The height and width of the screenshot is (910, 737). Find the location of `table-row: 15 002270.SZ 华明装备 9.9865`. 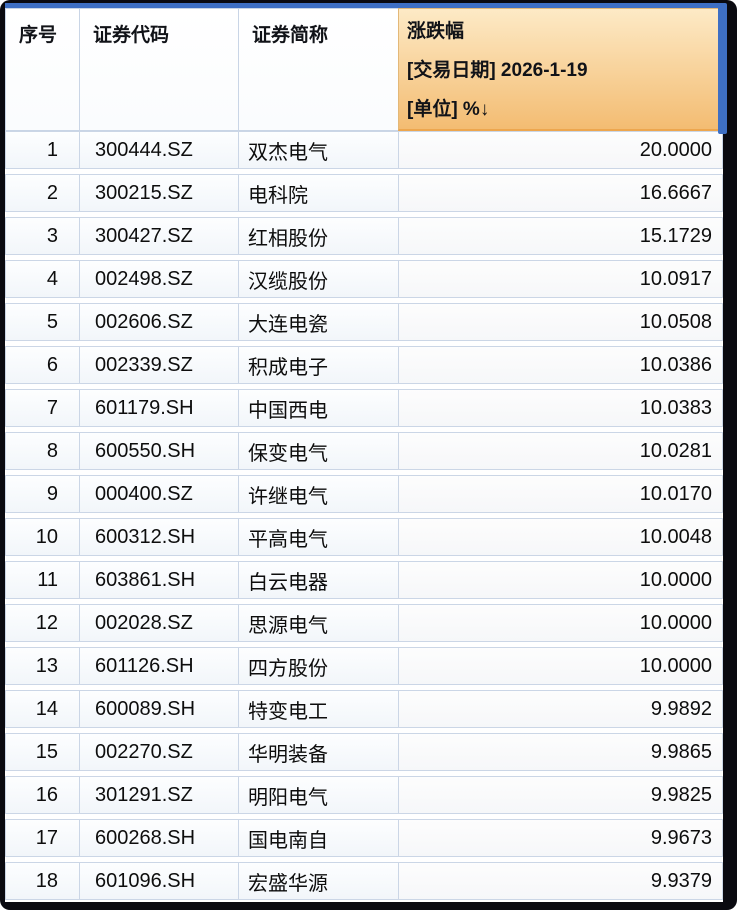

table-row: 15 002270.SZ 华明装备 9.9865 is located at coordinates (364, 752).